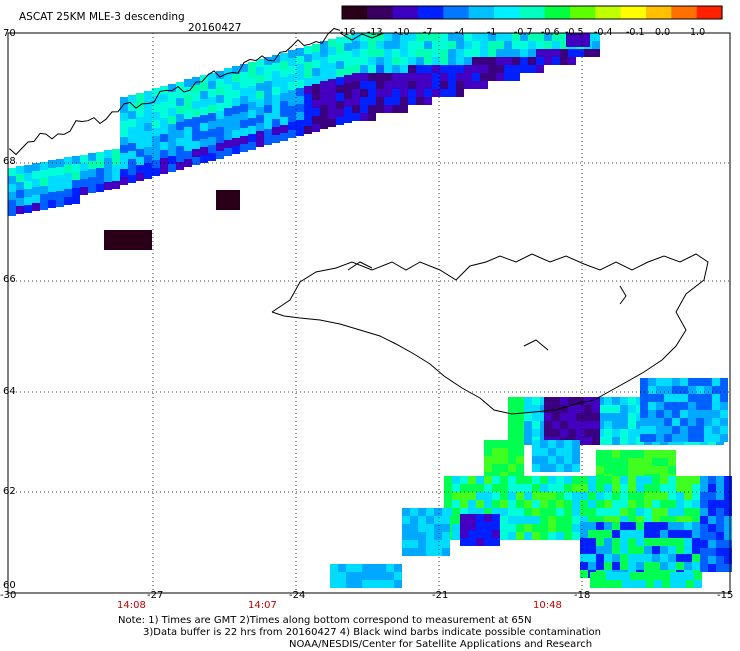  What do you see at coordinates (428, 32) in the screenshot?
I see `colorbar-label: -7` at bounding box center [428, 32].